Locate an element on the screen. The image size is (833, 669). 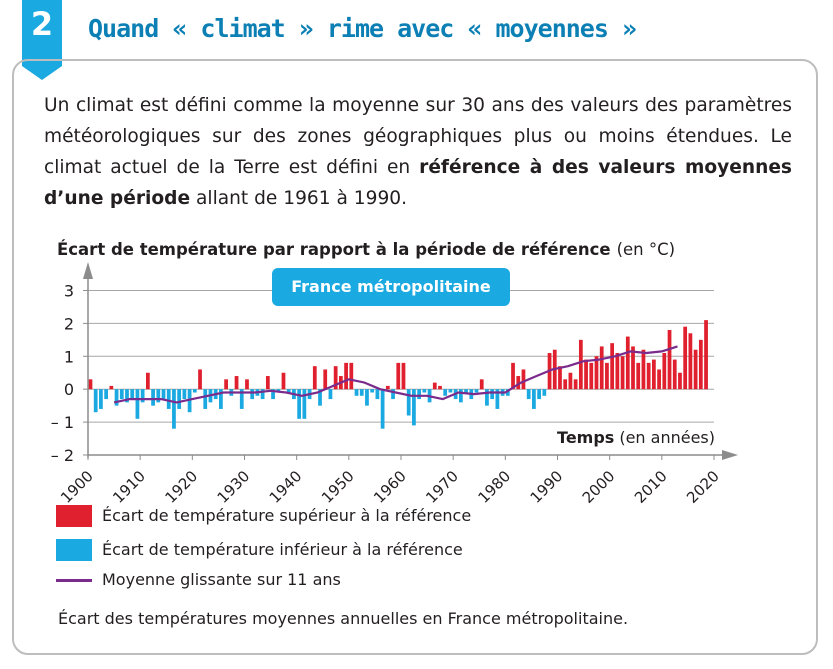
bar-1937 is located at coordinates (283, 381).